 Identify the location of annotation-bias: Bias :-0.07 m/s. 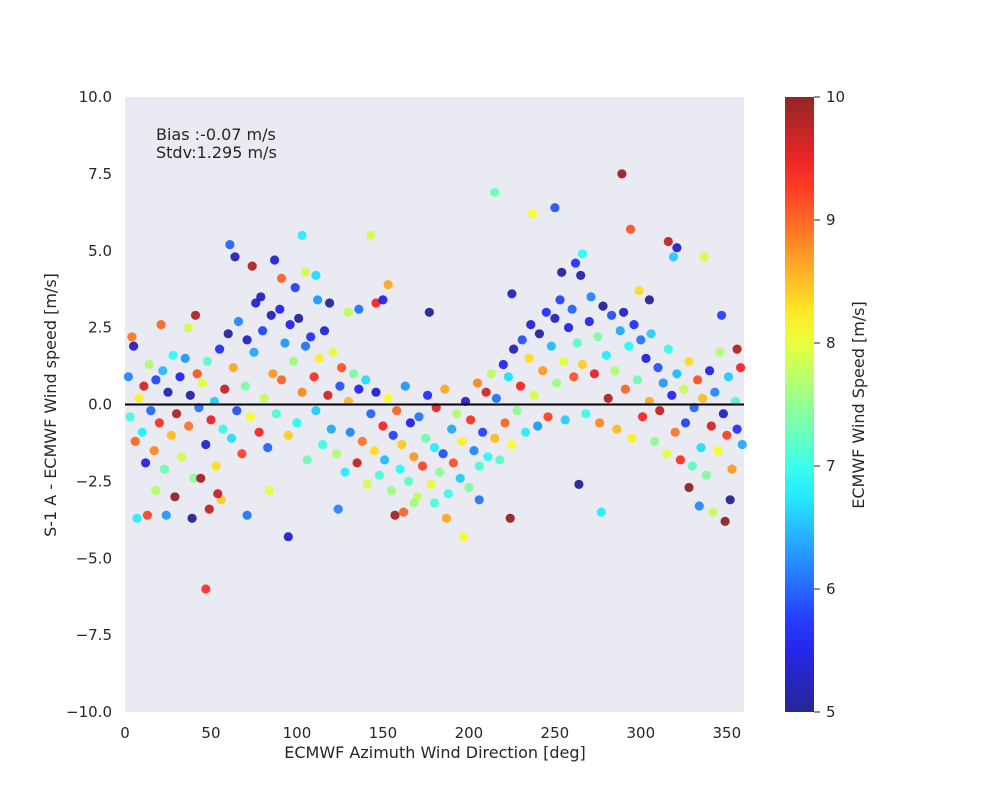
(216, 134).